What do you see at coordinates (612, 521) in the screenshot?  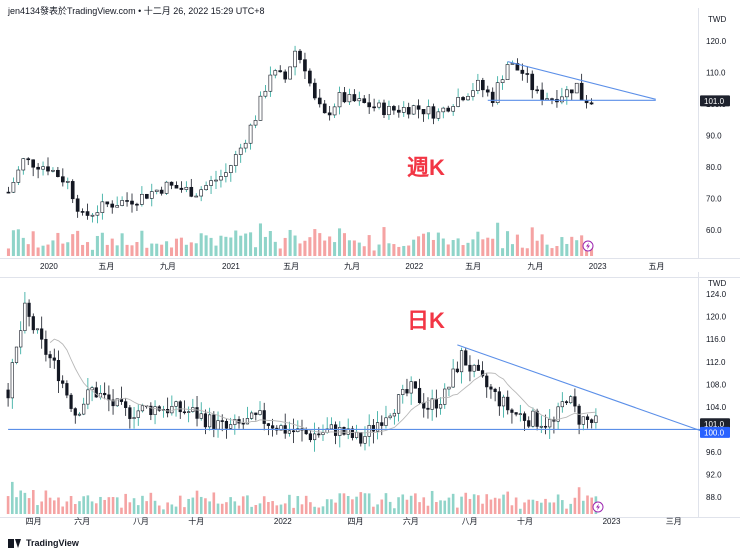 I see `daily-x-tick-label: 2023` at bounding box center [612, 521].